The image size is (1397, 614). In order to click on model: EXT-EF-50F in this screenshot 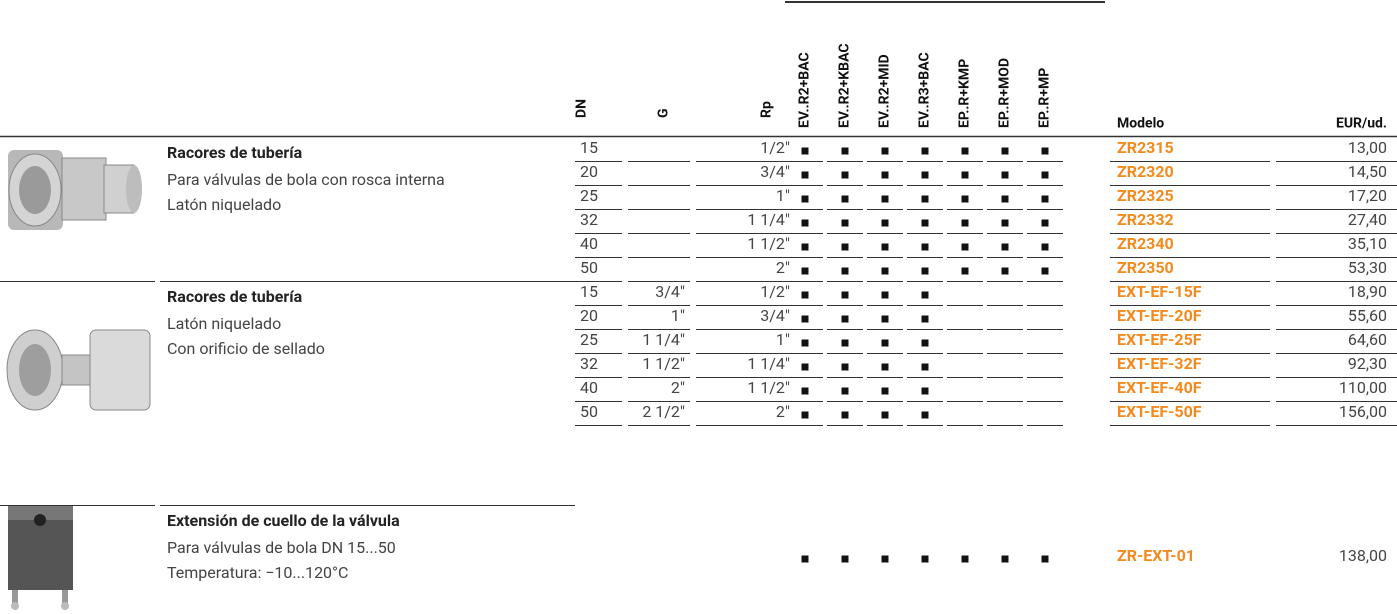, I will do `click(1159, 411)`.